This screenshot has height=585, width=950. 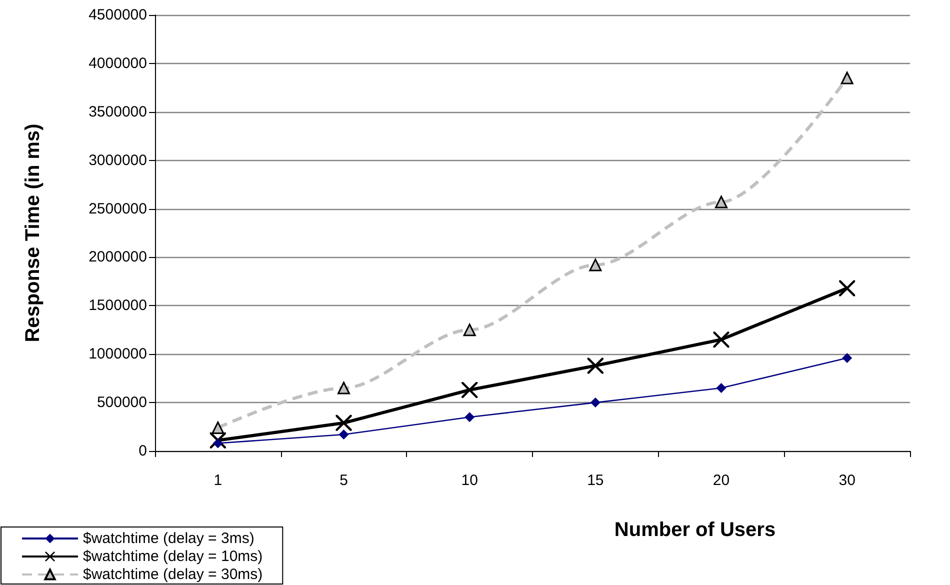 I want to click on x-tick-label: 5, so click(x=344, y=480).